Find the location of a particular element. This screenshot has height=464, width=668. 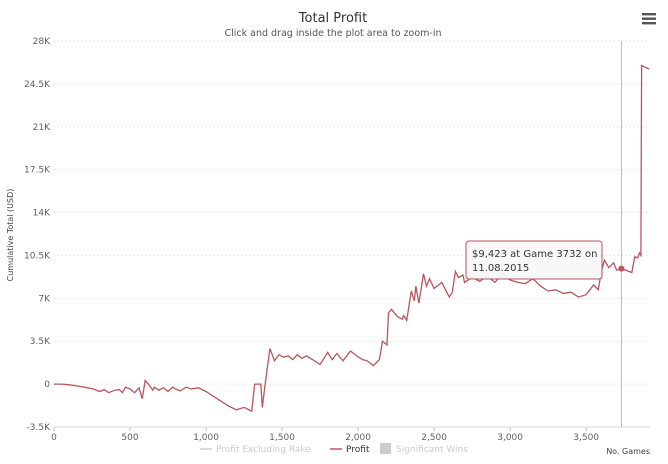

y-tick-label: 14K is located at coordinates (42, 214).